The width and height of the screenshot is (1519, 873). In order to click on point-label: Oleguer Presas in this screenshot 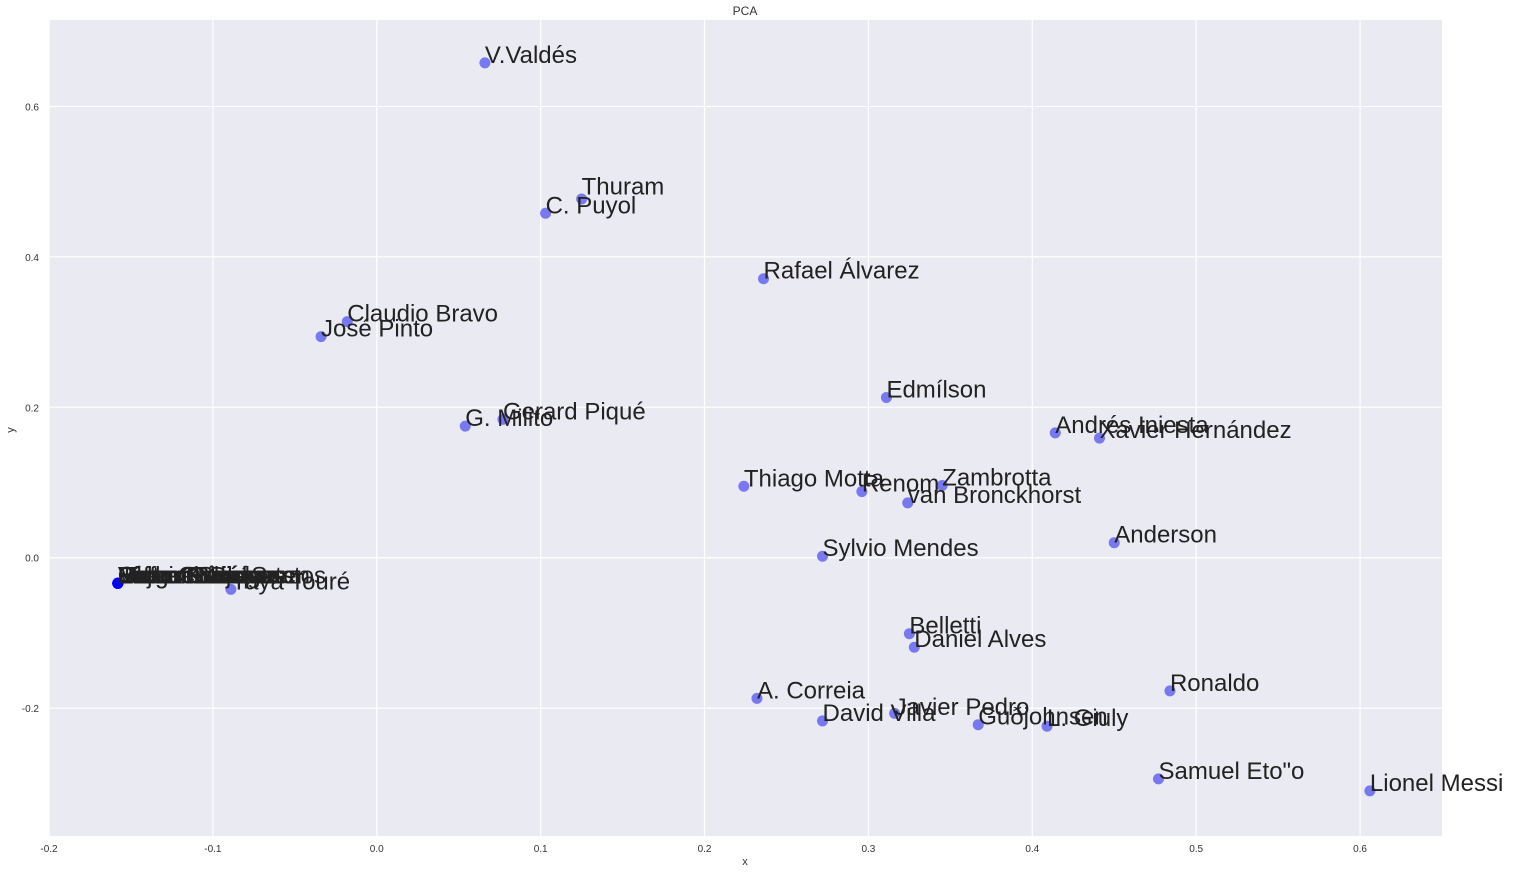, I will do `click(201, 575)`.